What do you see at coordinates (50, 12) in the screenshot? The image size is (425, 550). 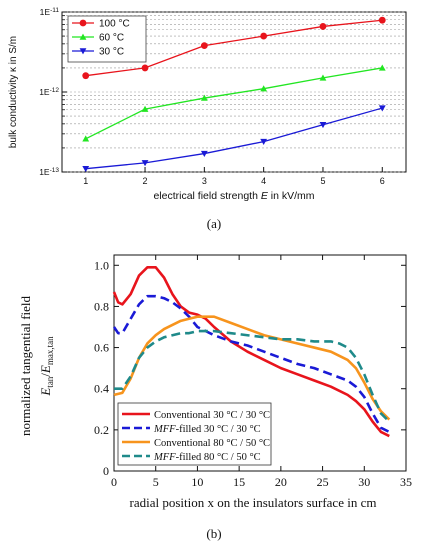 I see `chart-a-y-tick-label: 1E-11` at bounding box center [50, 12].